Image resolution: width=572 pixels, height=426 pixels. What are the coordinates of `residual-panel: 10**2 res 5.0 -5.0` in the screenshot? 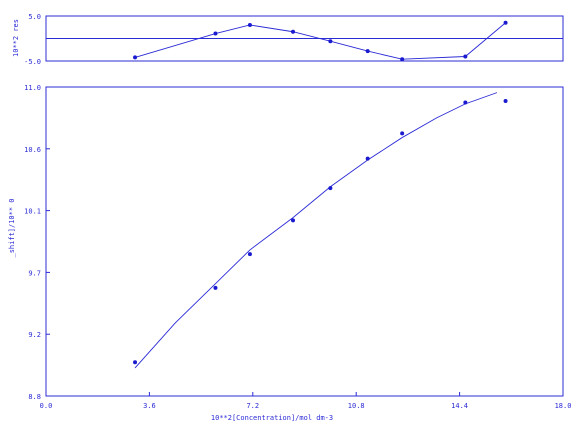 It's located at (288, 39).